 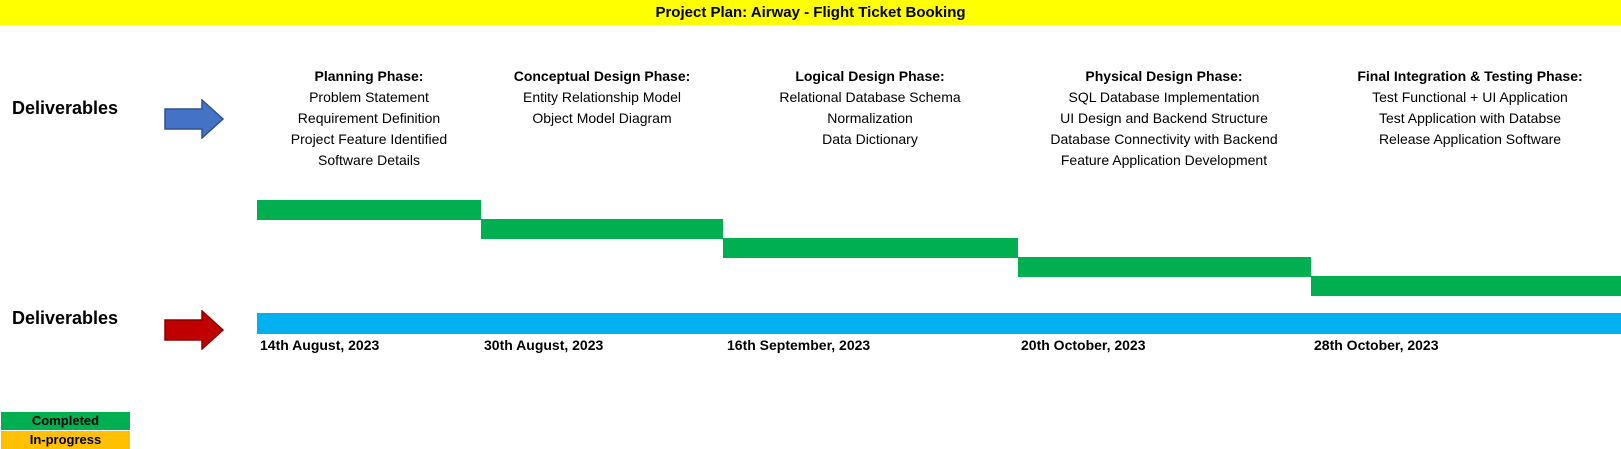 What do you see at coordinates (1470, 139) in the screenshot?
I see `phase-item: Release Application Software` at bounding box center [1470, 139].